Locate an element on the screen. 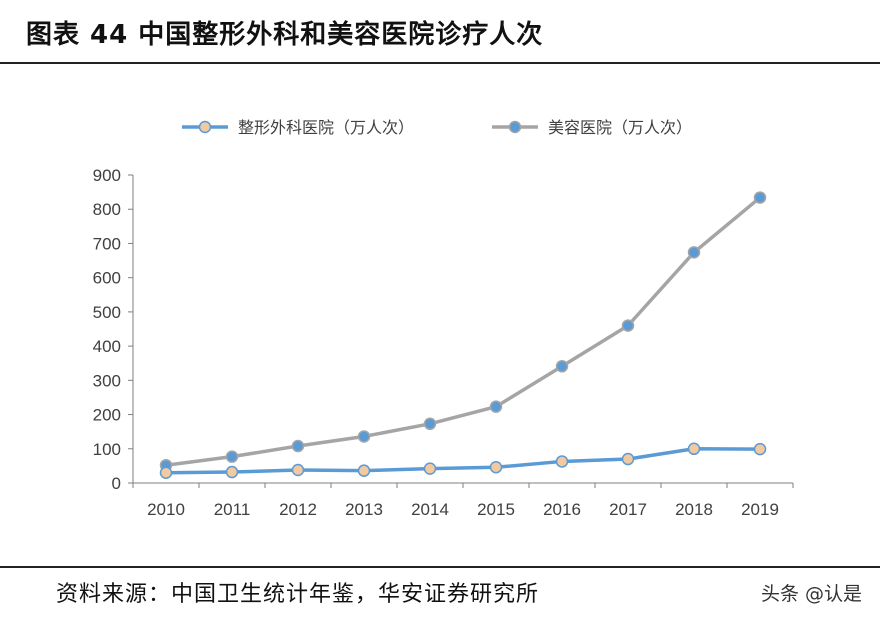 This screenshot has width=880, height=620. legend-item-1: 整形外科医院（万人次） is located at coordinates (298, 128).